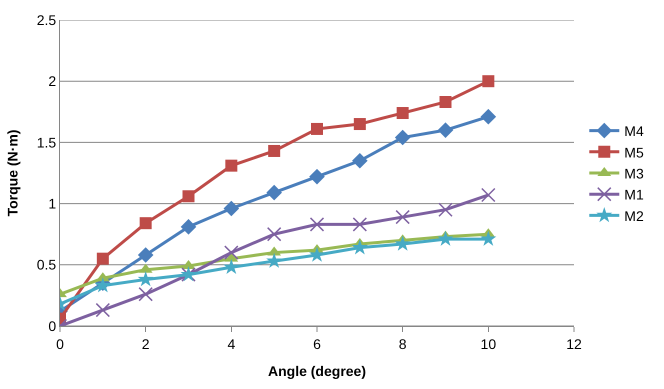 This screenshot has width=664, height=389. I want to click on y-tick-label: 0.5, so click(46, 264).